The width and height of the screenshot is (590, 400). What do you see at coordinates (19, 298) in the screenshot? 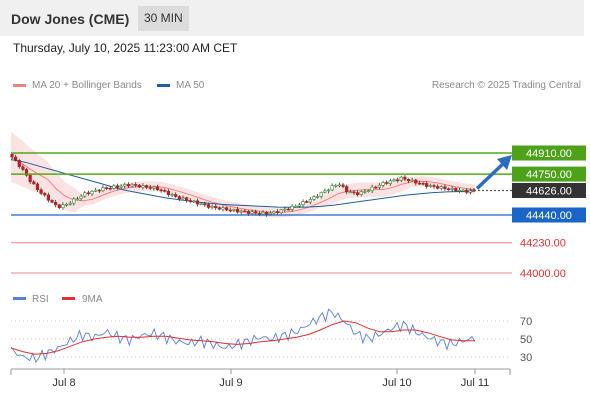
I see `rsi-swatch` at bounding box center [19, 298].